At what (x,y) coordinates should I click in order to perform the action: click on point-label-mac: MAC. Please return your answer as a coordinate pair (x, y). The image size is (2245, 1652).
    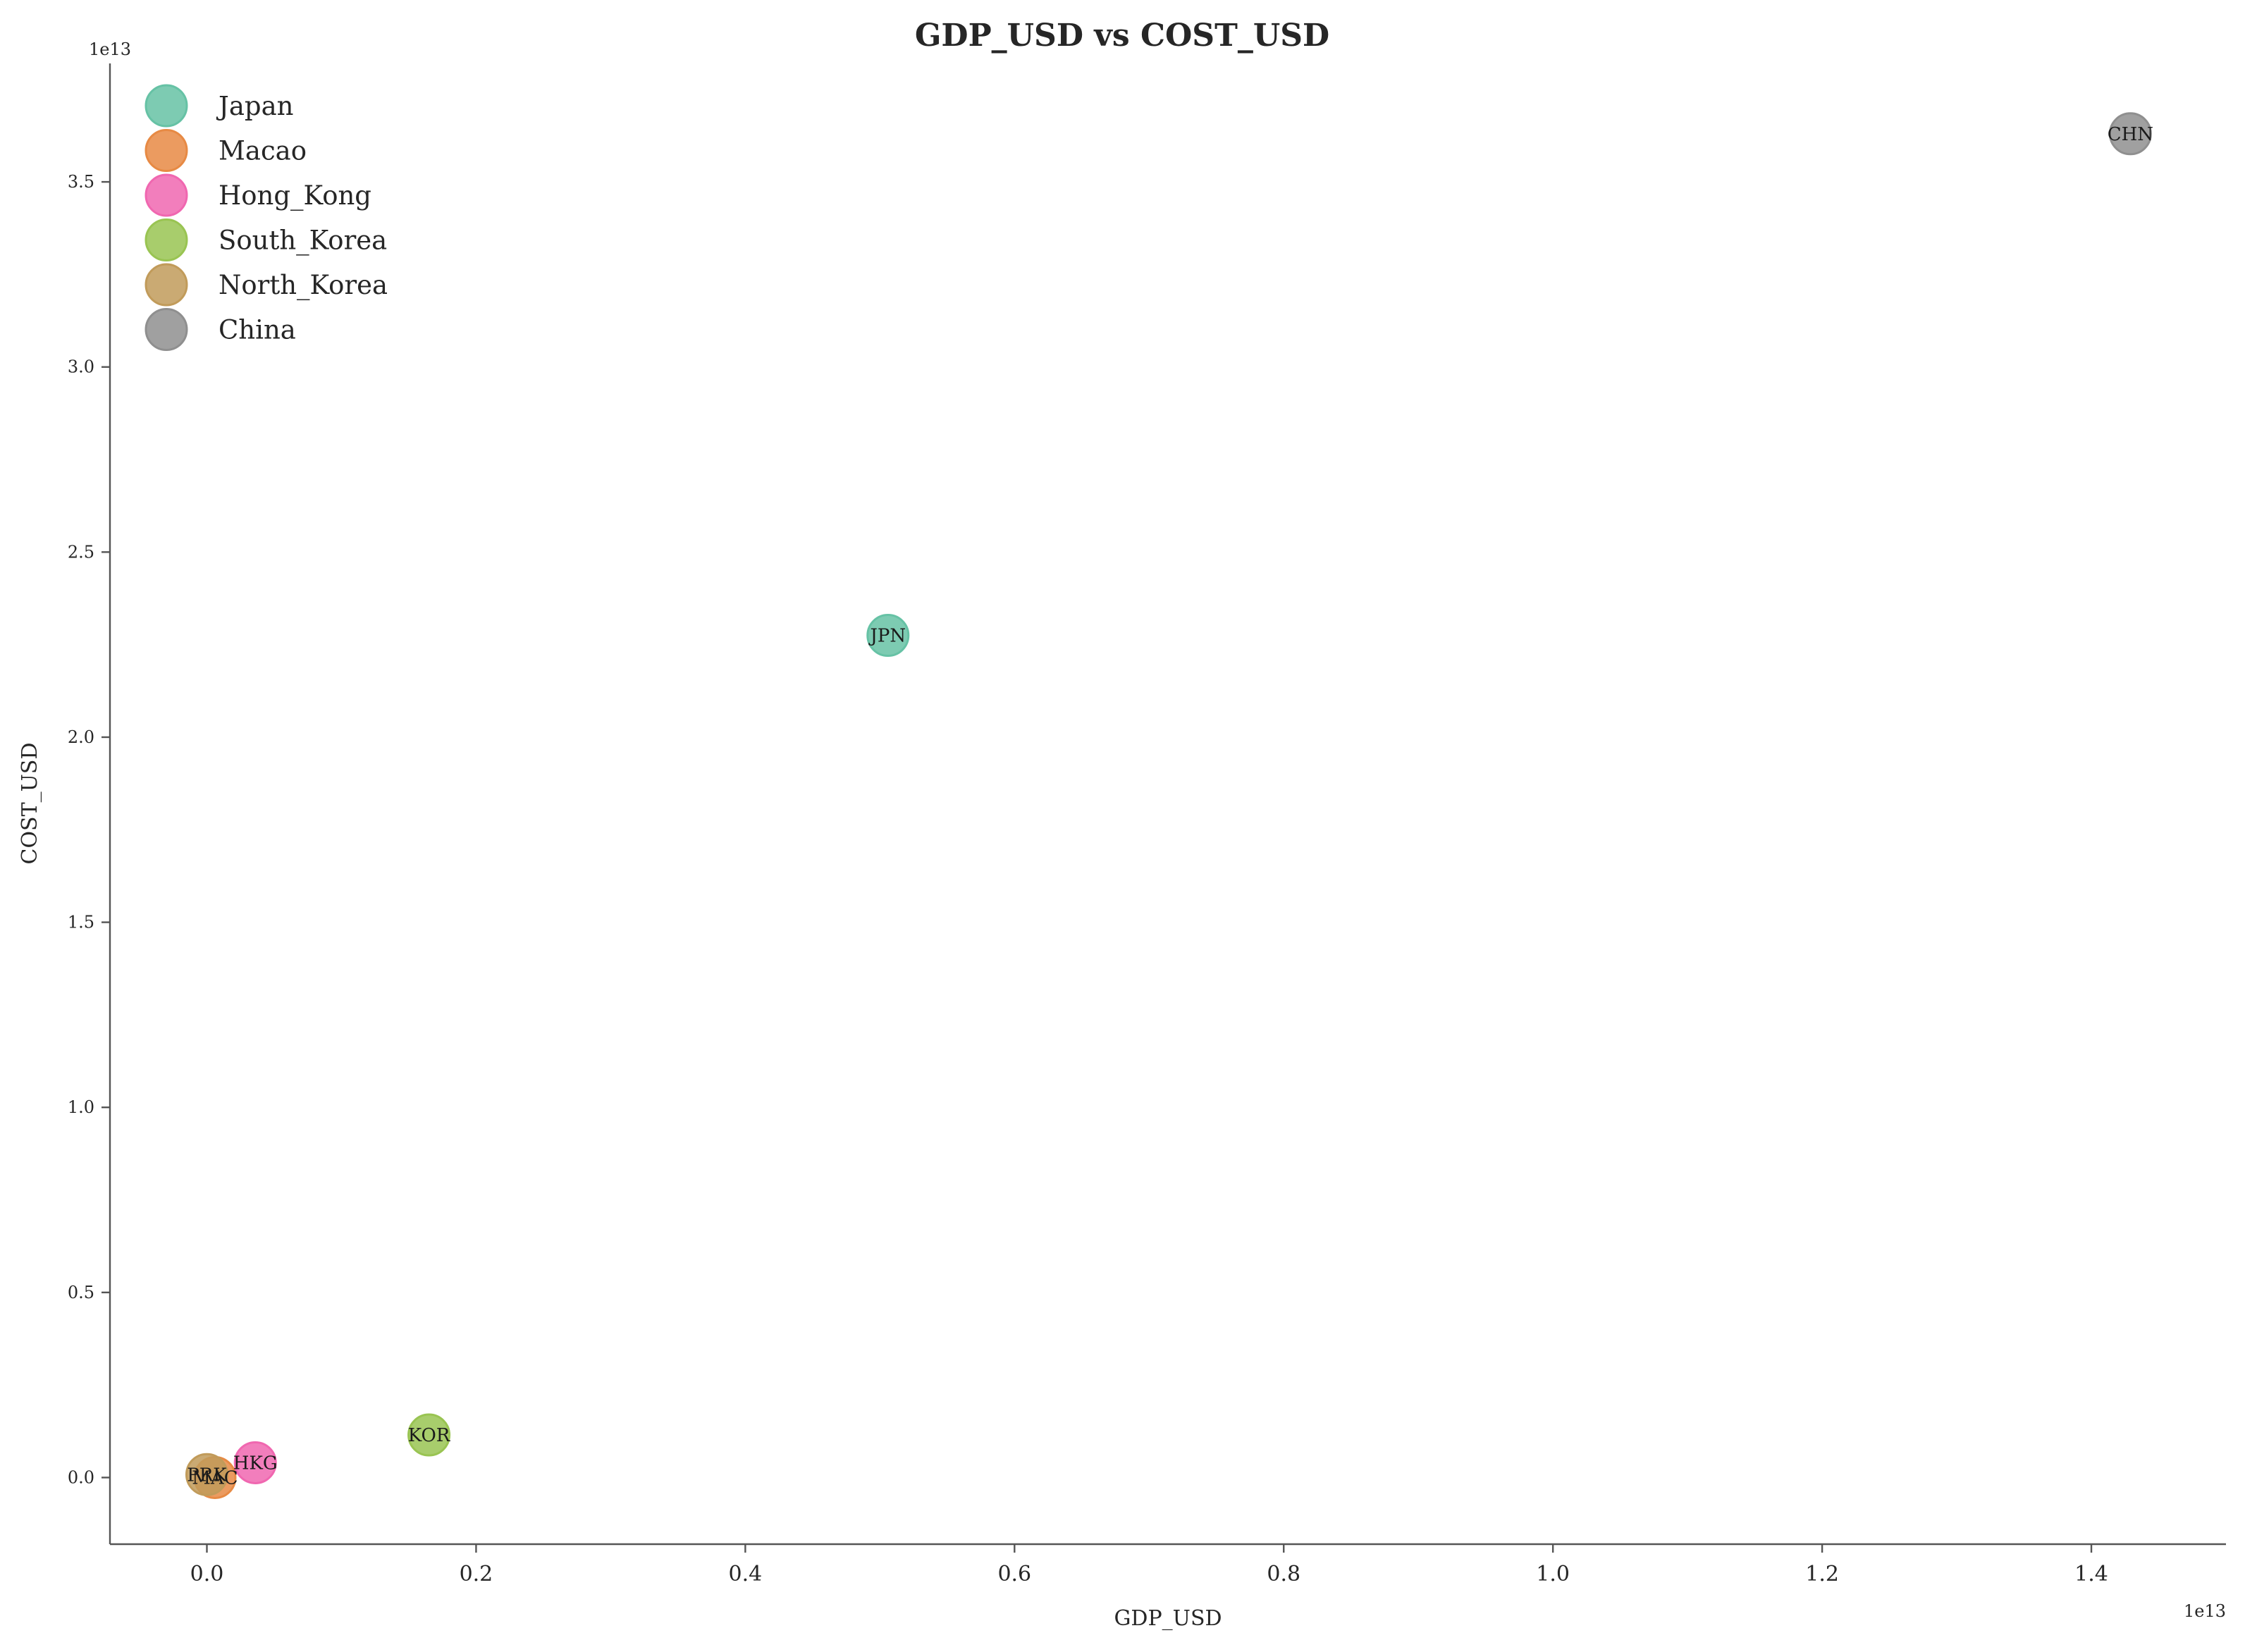
    Looking at the image, I should click on (215, 1477).